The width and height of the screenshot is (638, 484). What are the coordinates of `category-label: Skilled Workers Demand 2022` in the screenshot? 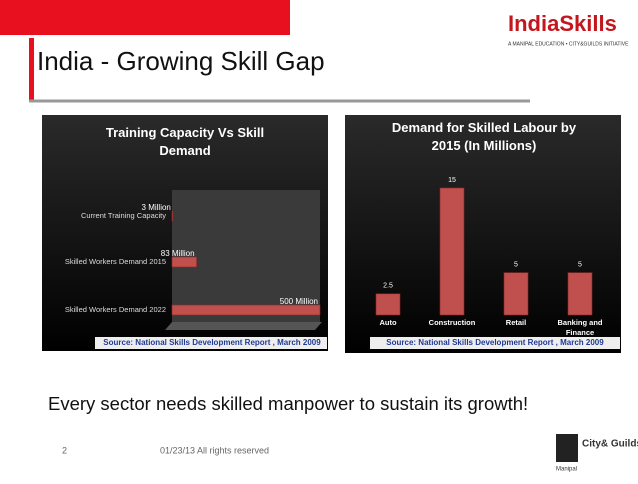 It's located at (115, 309).